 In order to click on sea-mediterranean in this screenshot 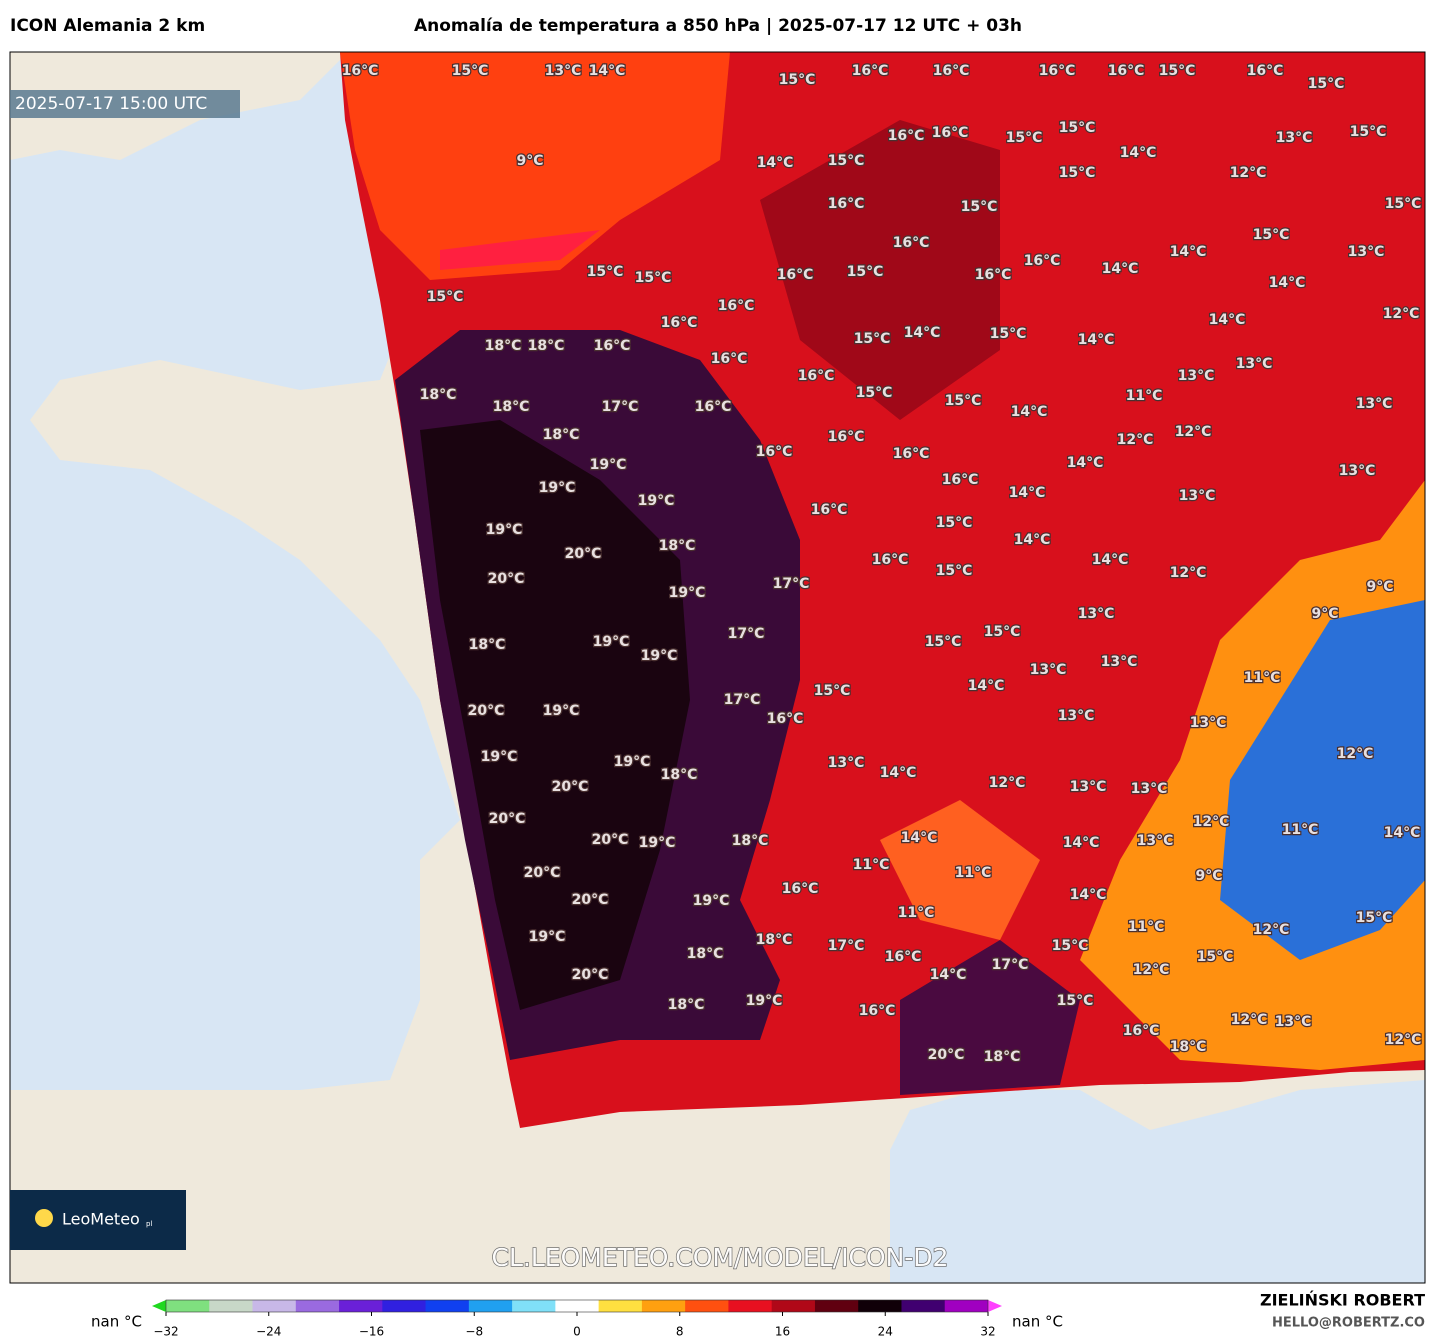, I will do `click(1157, 1181)`.